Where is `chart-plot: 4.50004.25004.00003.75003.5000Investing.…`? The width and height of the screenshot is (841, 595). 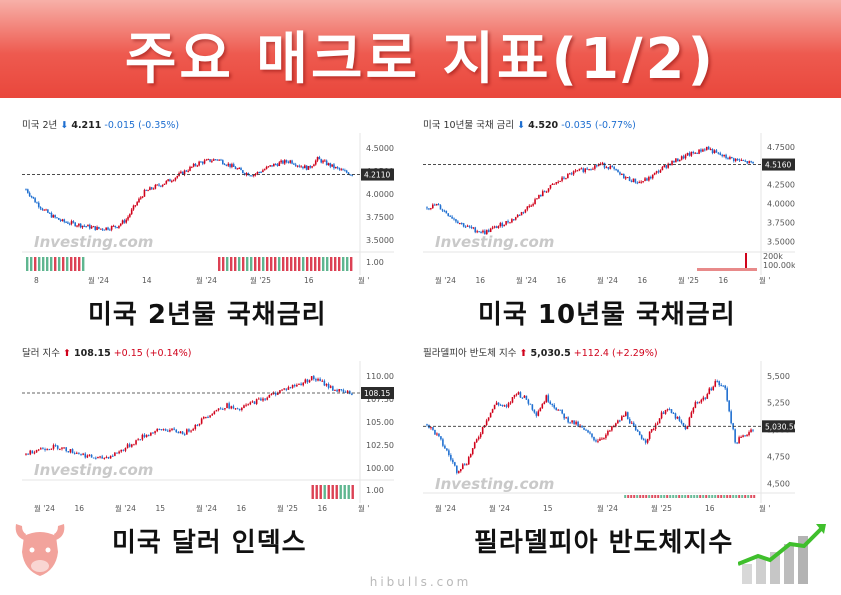 chart-plot: 4.50004.25004.00003.75003.5000Investing.… is located at coordinates (208, 209).